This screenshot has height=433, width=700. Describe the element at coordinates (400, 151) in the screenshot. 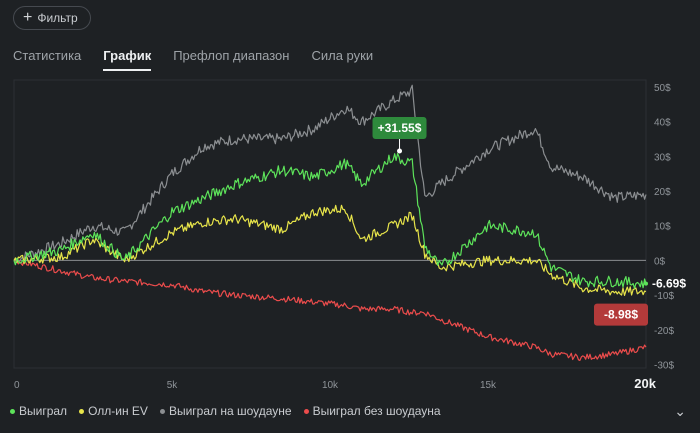

I see `peak-point` at that location.